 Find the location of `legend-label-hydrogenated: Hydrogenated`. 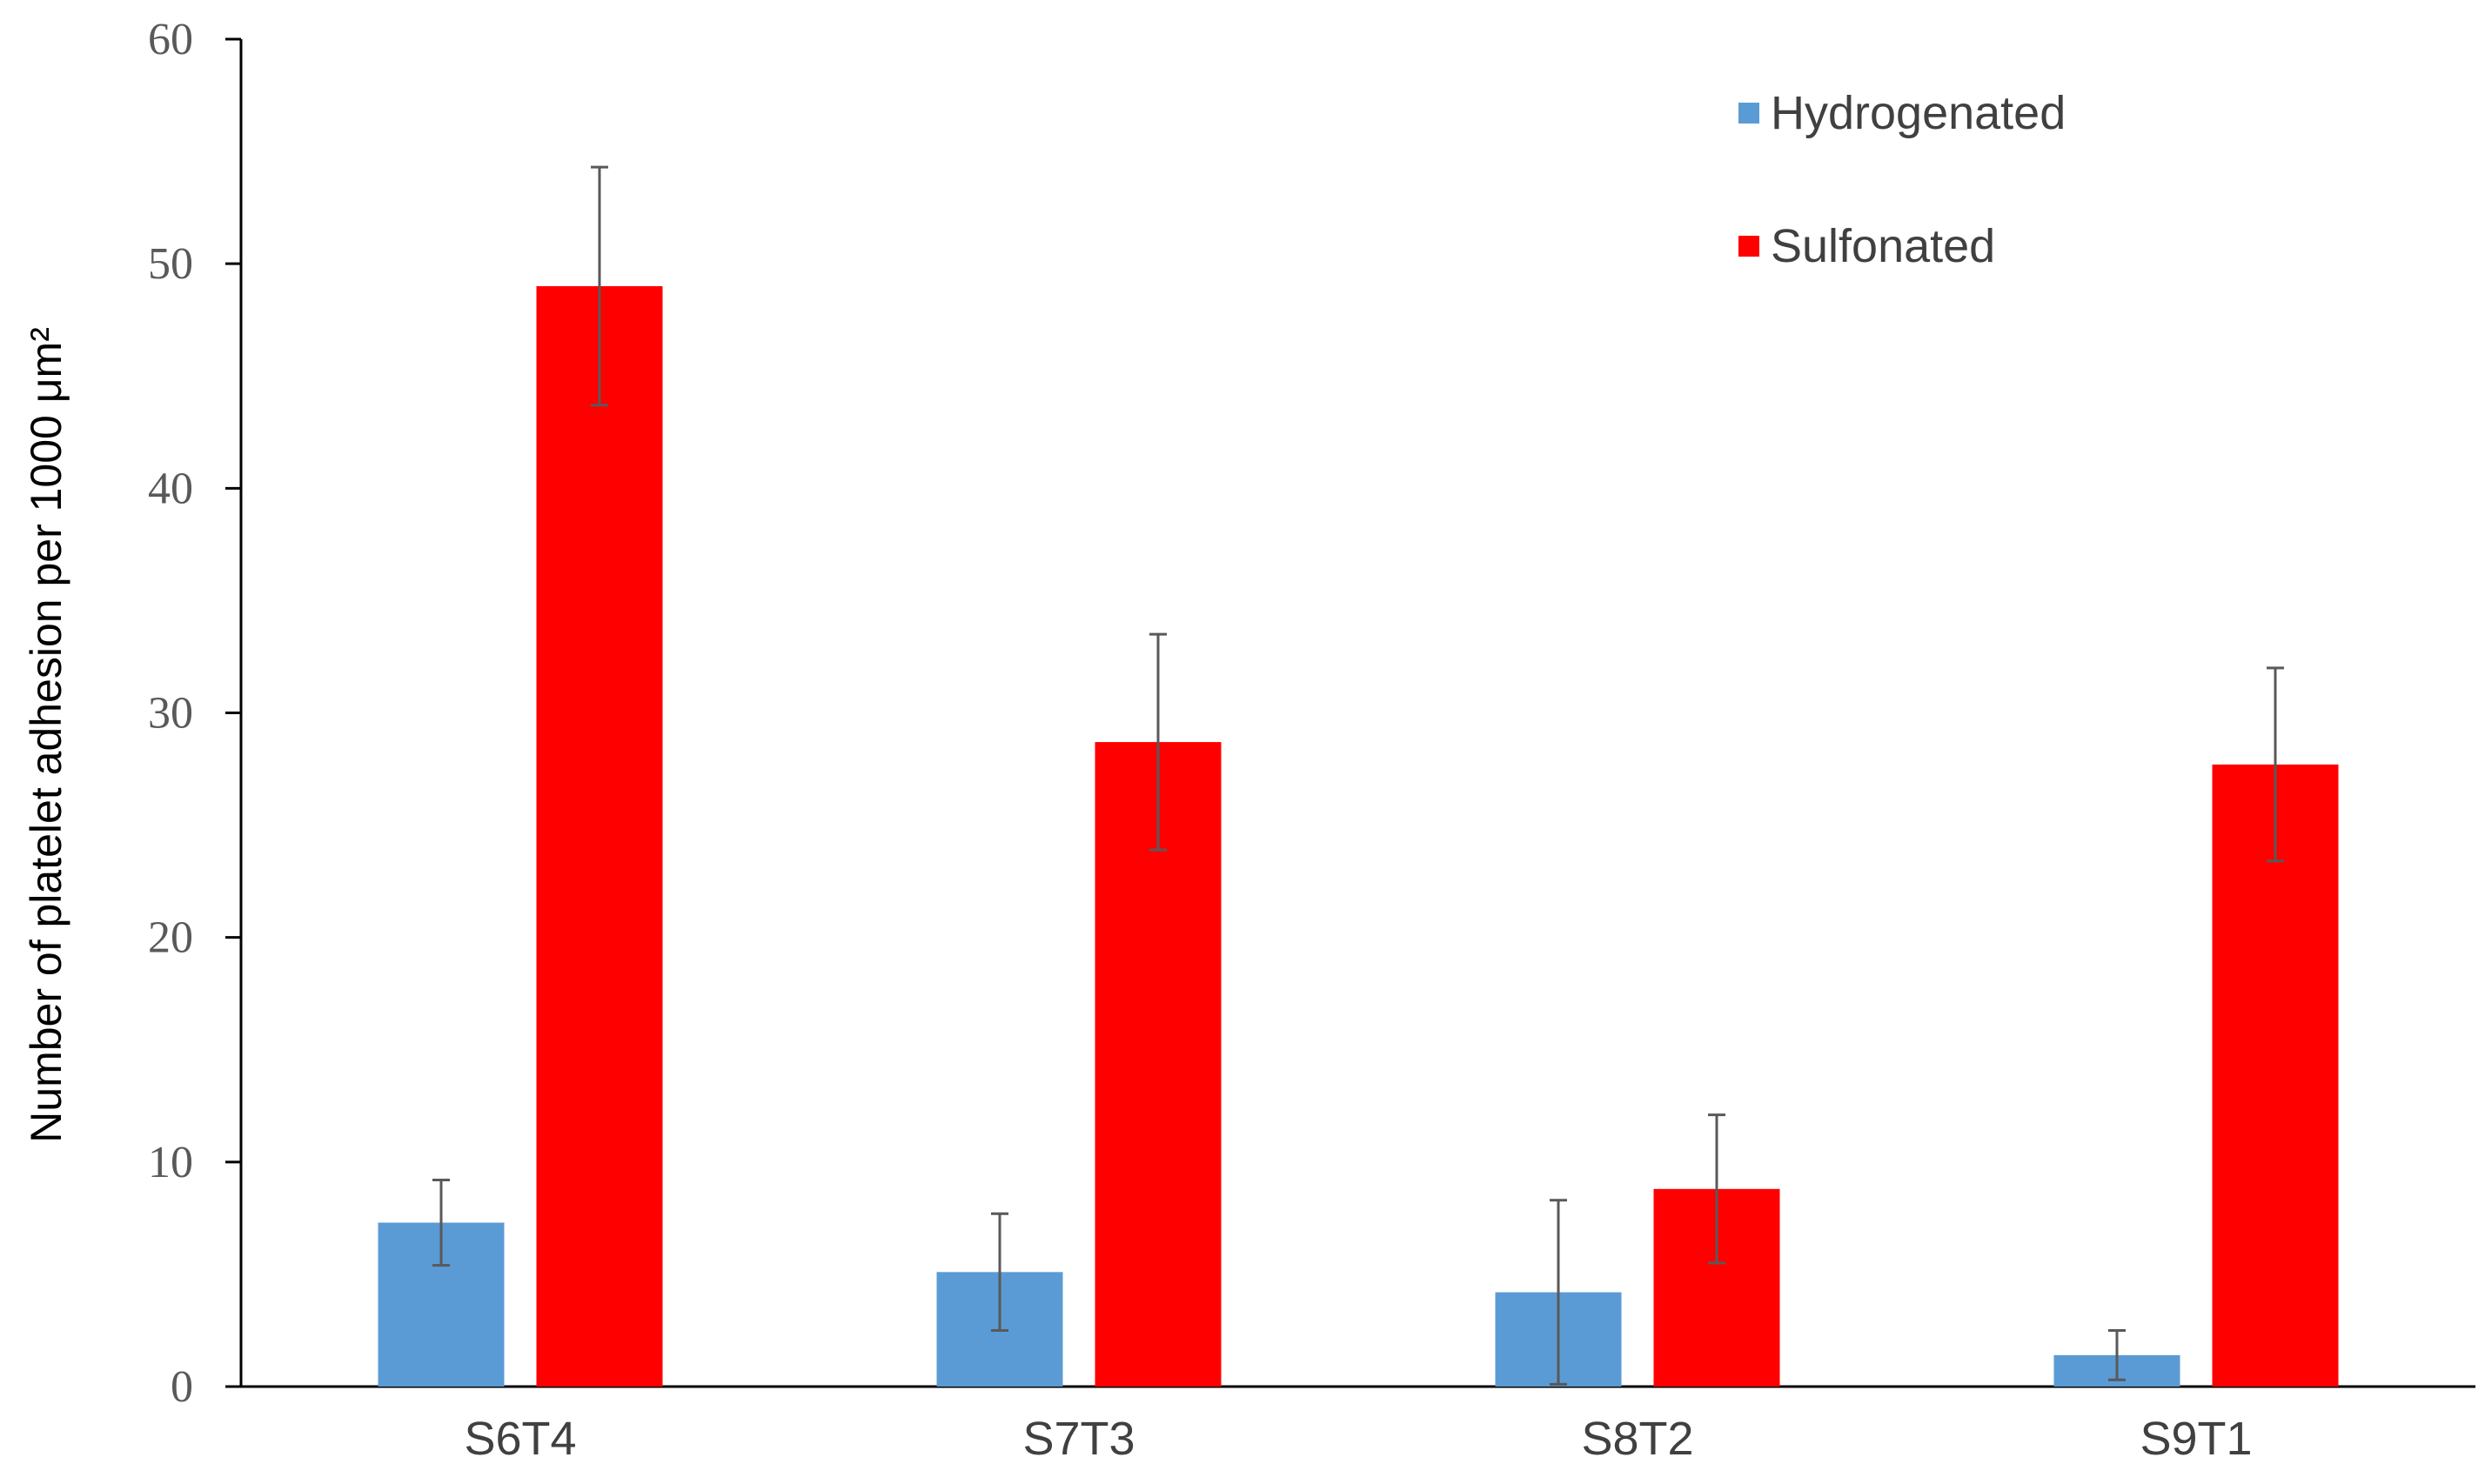

legend-label-hydrogenated: Hydrogenated is located at coordinates (1918, 113).